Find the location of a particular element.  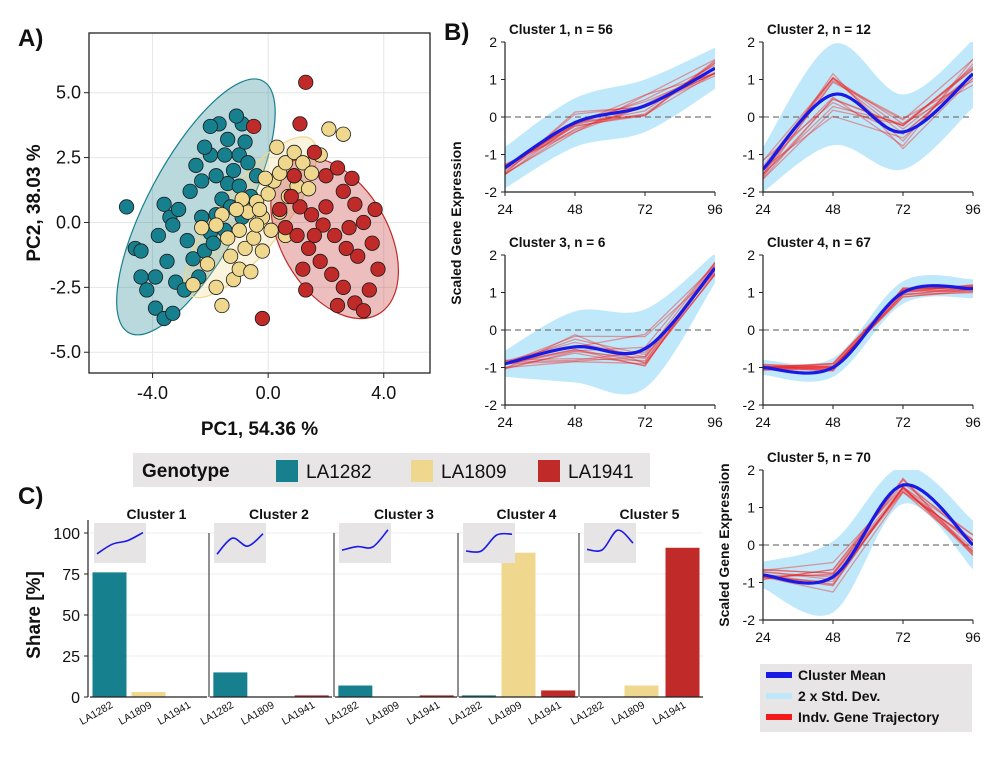

trajectory-y-tick-label: -1 is located at coordinates (491, 368).